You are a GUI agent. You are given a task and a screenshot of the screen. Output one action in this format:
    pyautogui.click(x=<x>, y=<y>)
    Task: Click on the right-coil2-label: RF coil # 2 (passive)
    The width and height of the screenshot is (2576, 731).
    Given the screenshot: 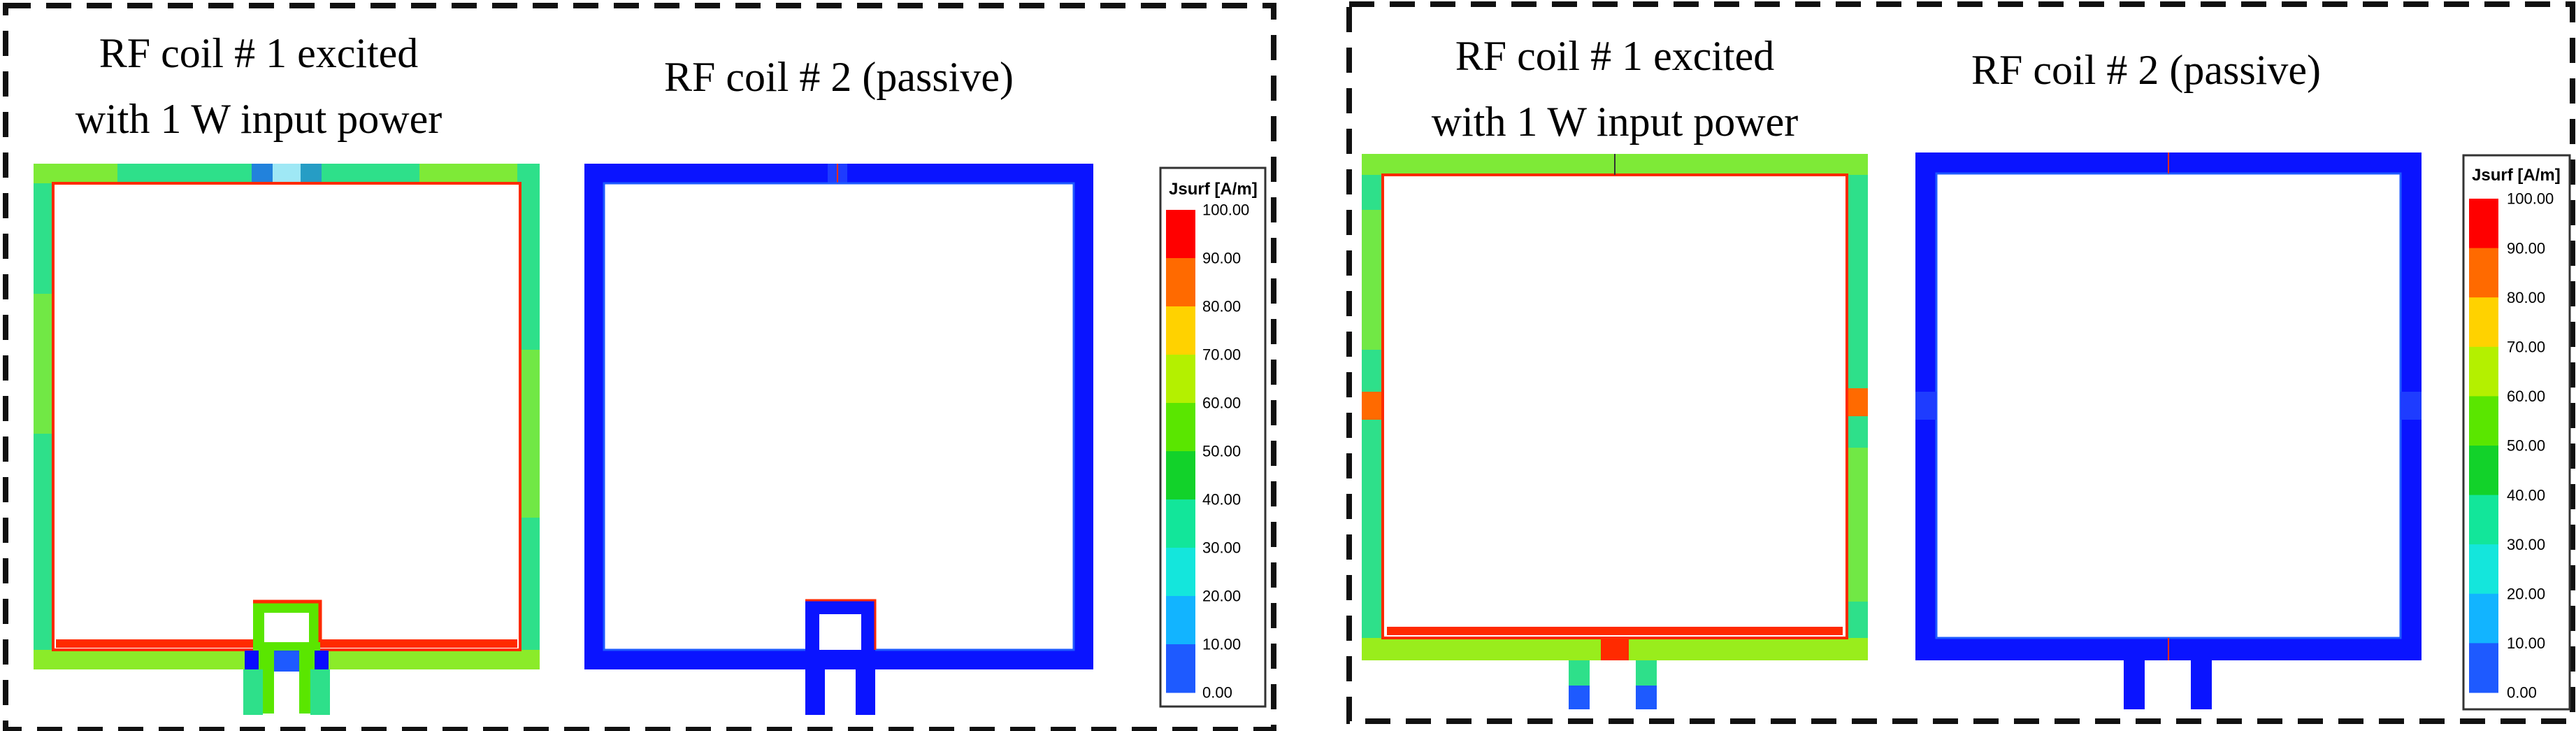 What is the action you would take?
    pyautogui.click(x=2146, y=70)
    